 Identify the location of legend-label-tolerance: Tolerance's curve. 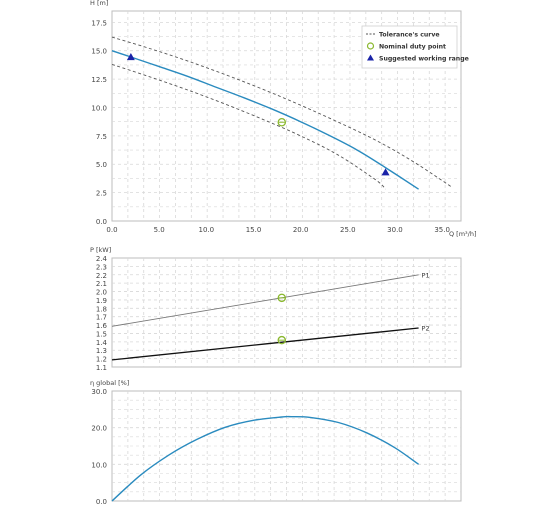
(409, 35).